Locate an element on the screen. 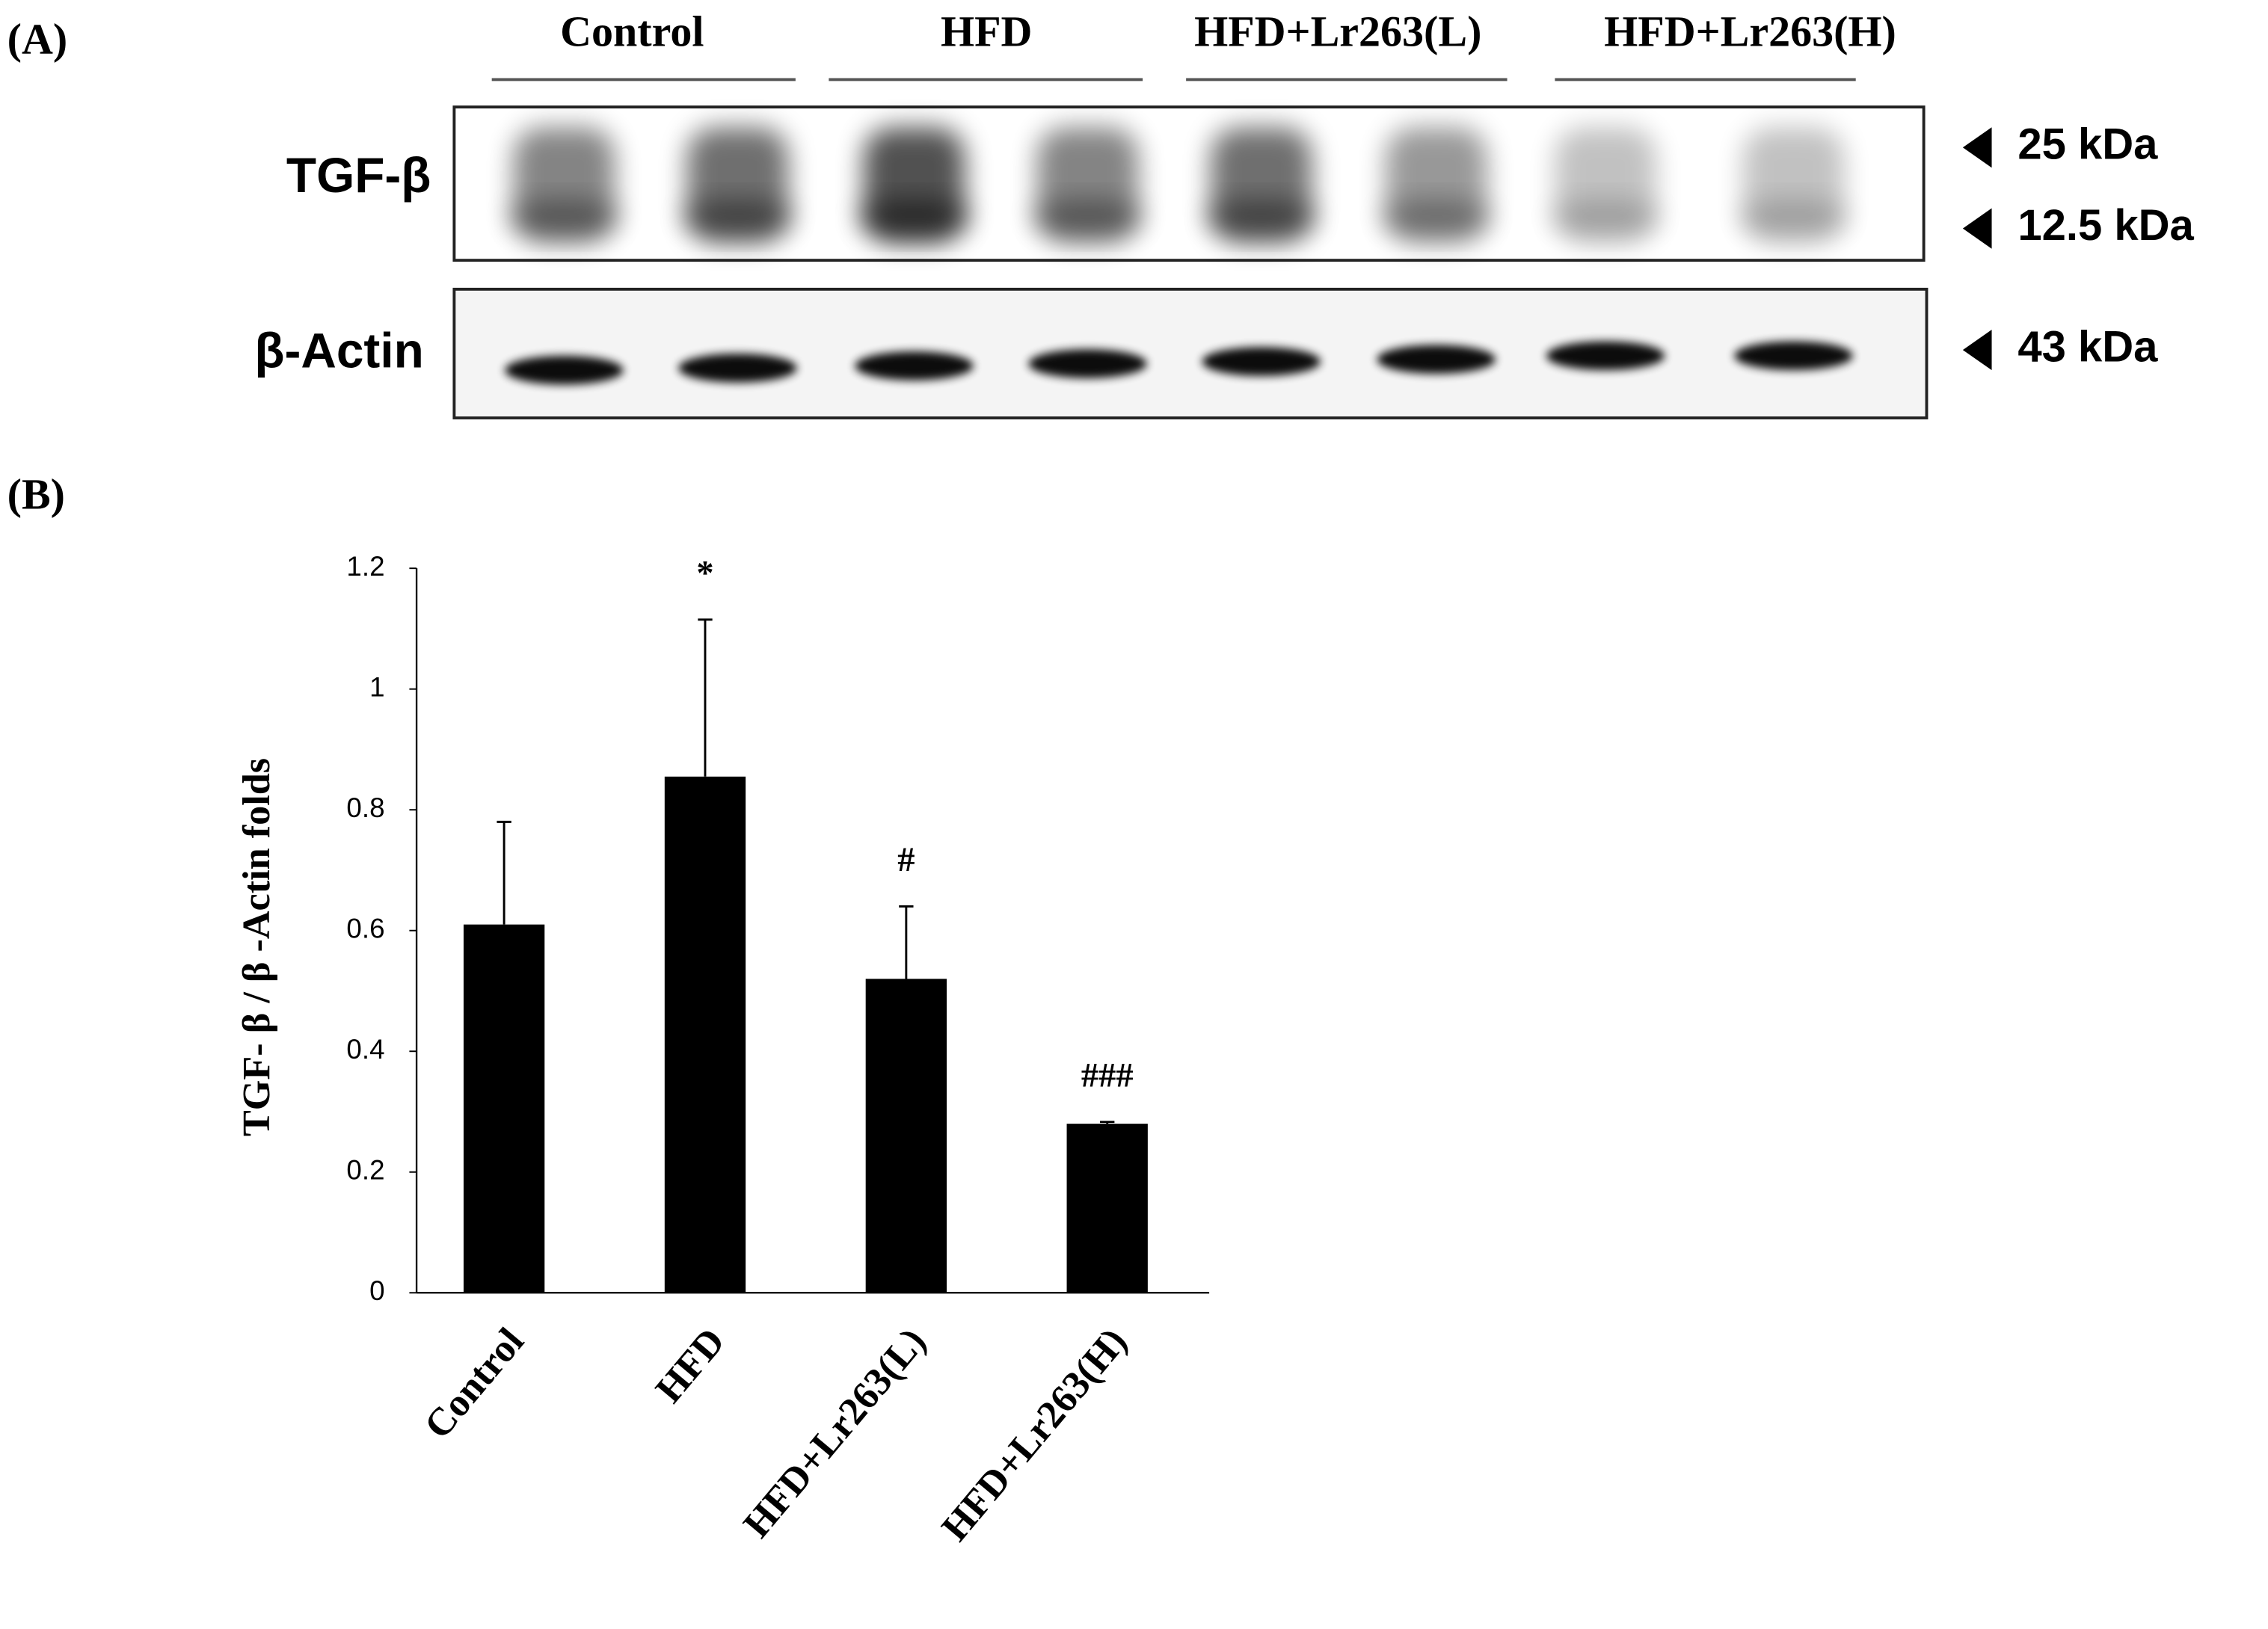 This screenshot has height=1629, width=2268. marker-label: 25 kDa is located at coordinates (2087, 144).